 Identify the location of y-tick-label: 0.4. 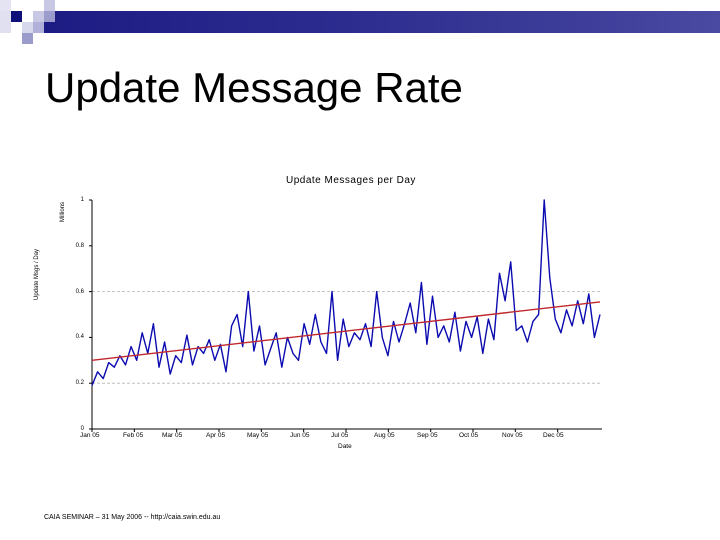
(79, 337).